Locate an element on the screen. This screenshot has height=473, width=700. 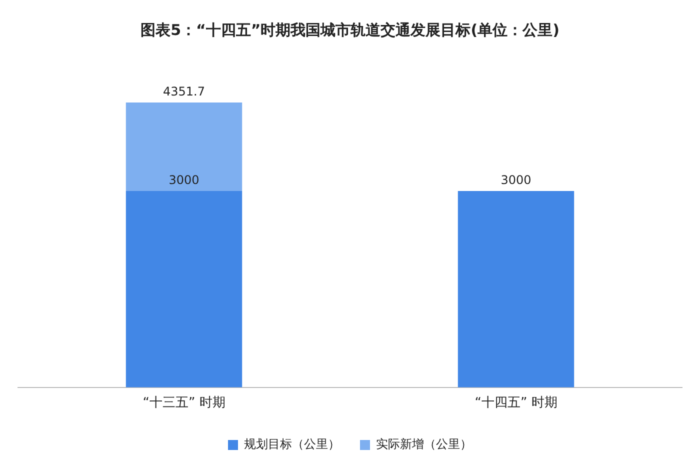
legend-label: 规划目标（公里） is located at coordinates (292, 444).